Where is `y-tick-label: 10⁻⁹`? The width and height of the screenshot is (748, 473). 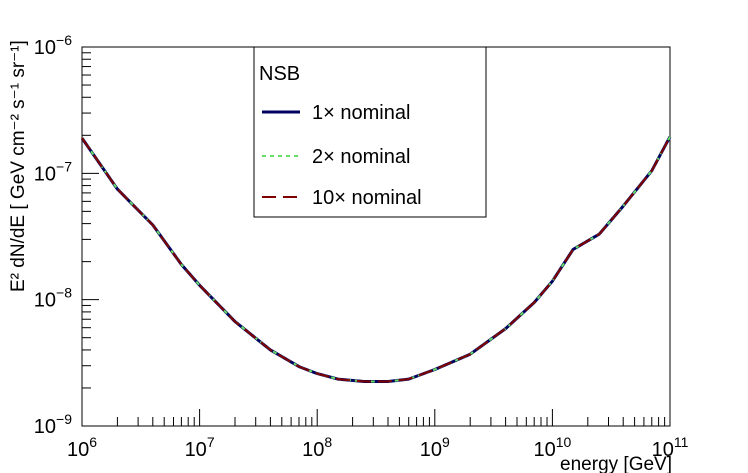
y-tick-label: 10⁻⁹ is located at coordinates (53, 424).